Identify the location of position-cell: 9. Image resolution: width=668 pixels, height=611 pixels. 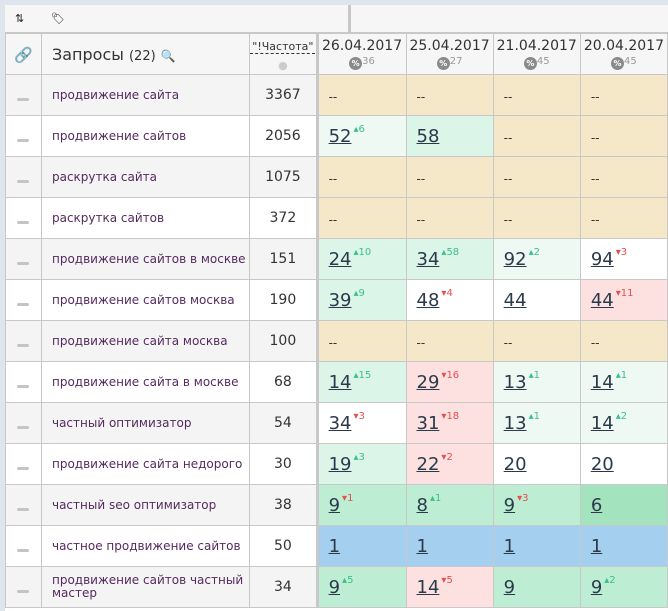
(536, 587).